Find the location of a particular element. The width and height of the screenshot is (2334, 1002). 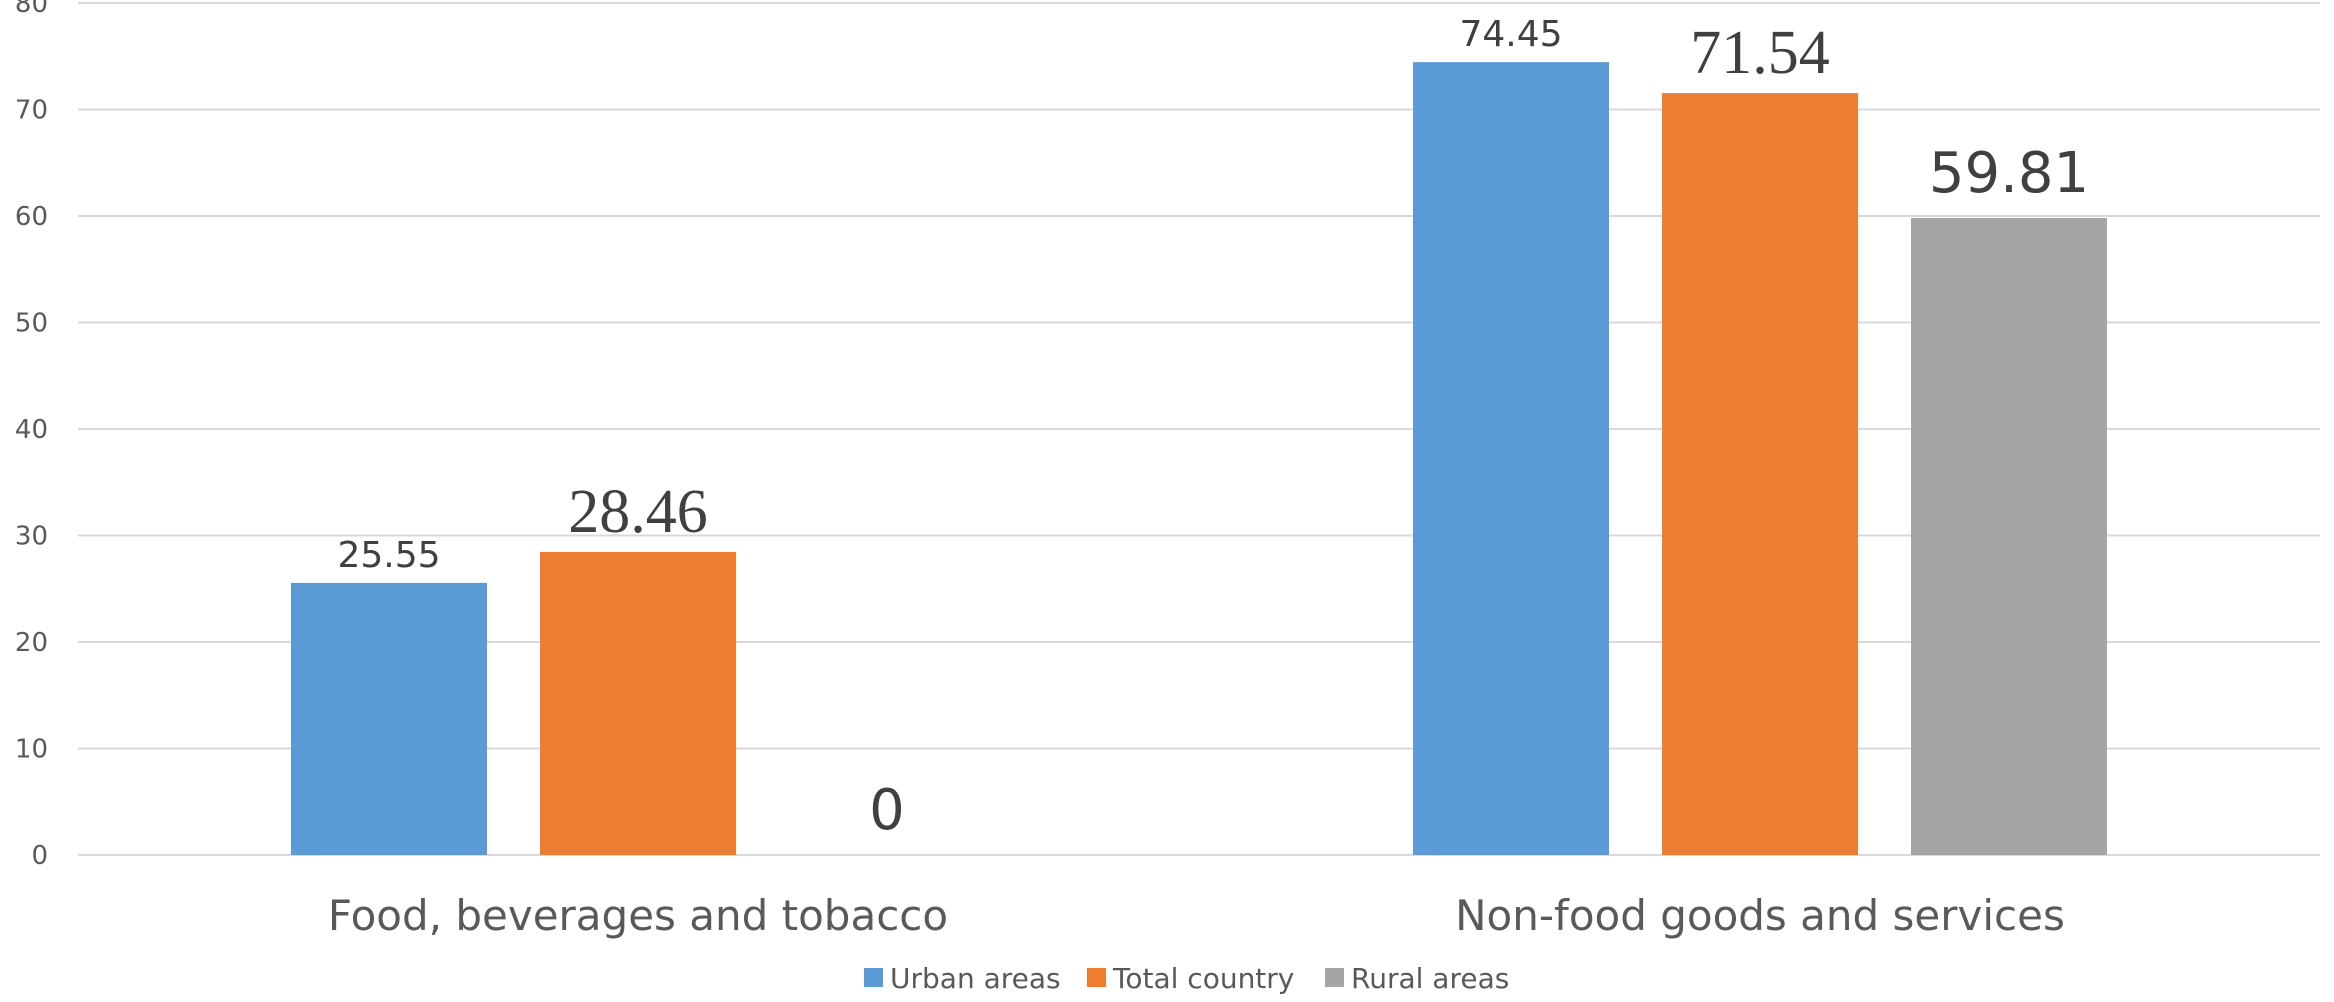

y-tick-label: 0 is located at coordinates (39, 856).